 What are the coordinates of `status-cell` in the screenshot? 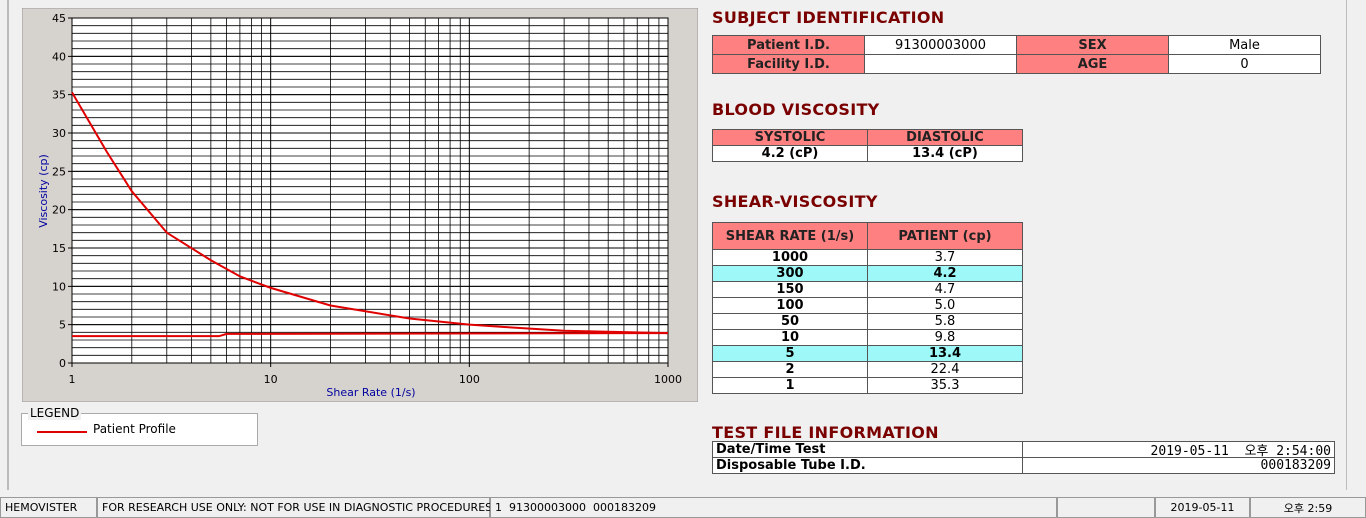 It's located at (1106, 507).